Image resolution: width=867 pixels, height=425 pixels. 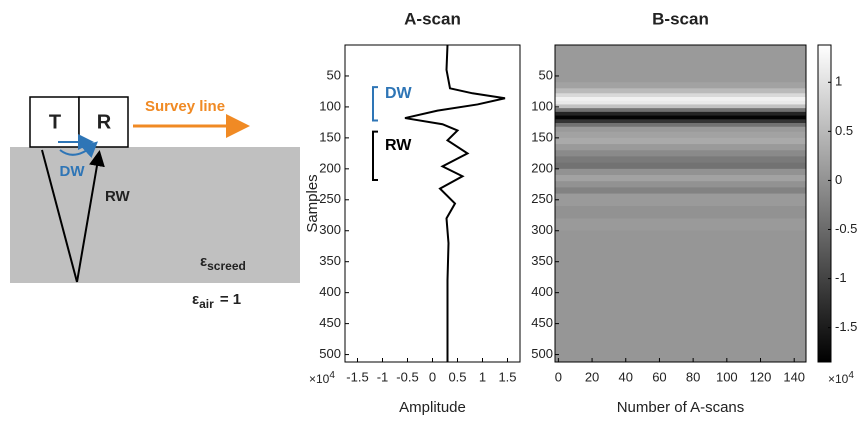 I want to click on x-tick-label: -1.5, so click(x=357, y=376).